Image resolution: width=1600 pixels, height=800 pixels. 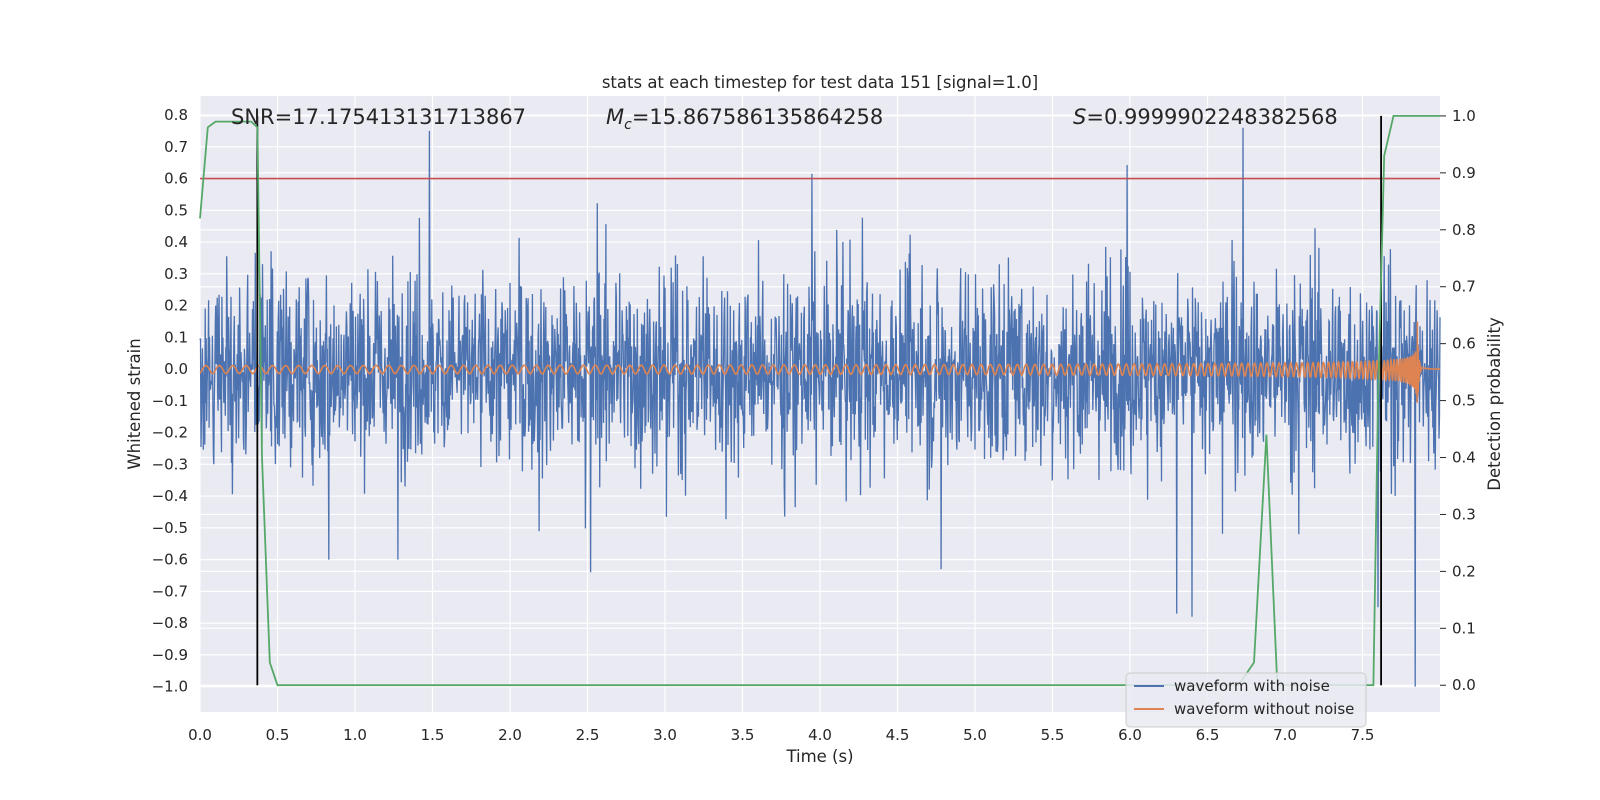 What do you see at coordinates (170, 591) in the screenshot?
I see `y-left-tick-label: −0.7` at bounding box center [170, 591].